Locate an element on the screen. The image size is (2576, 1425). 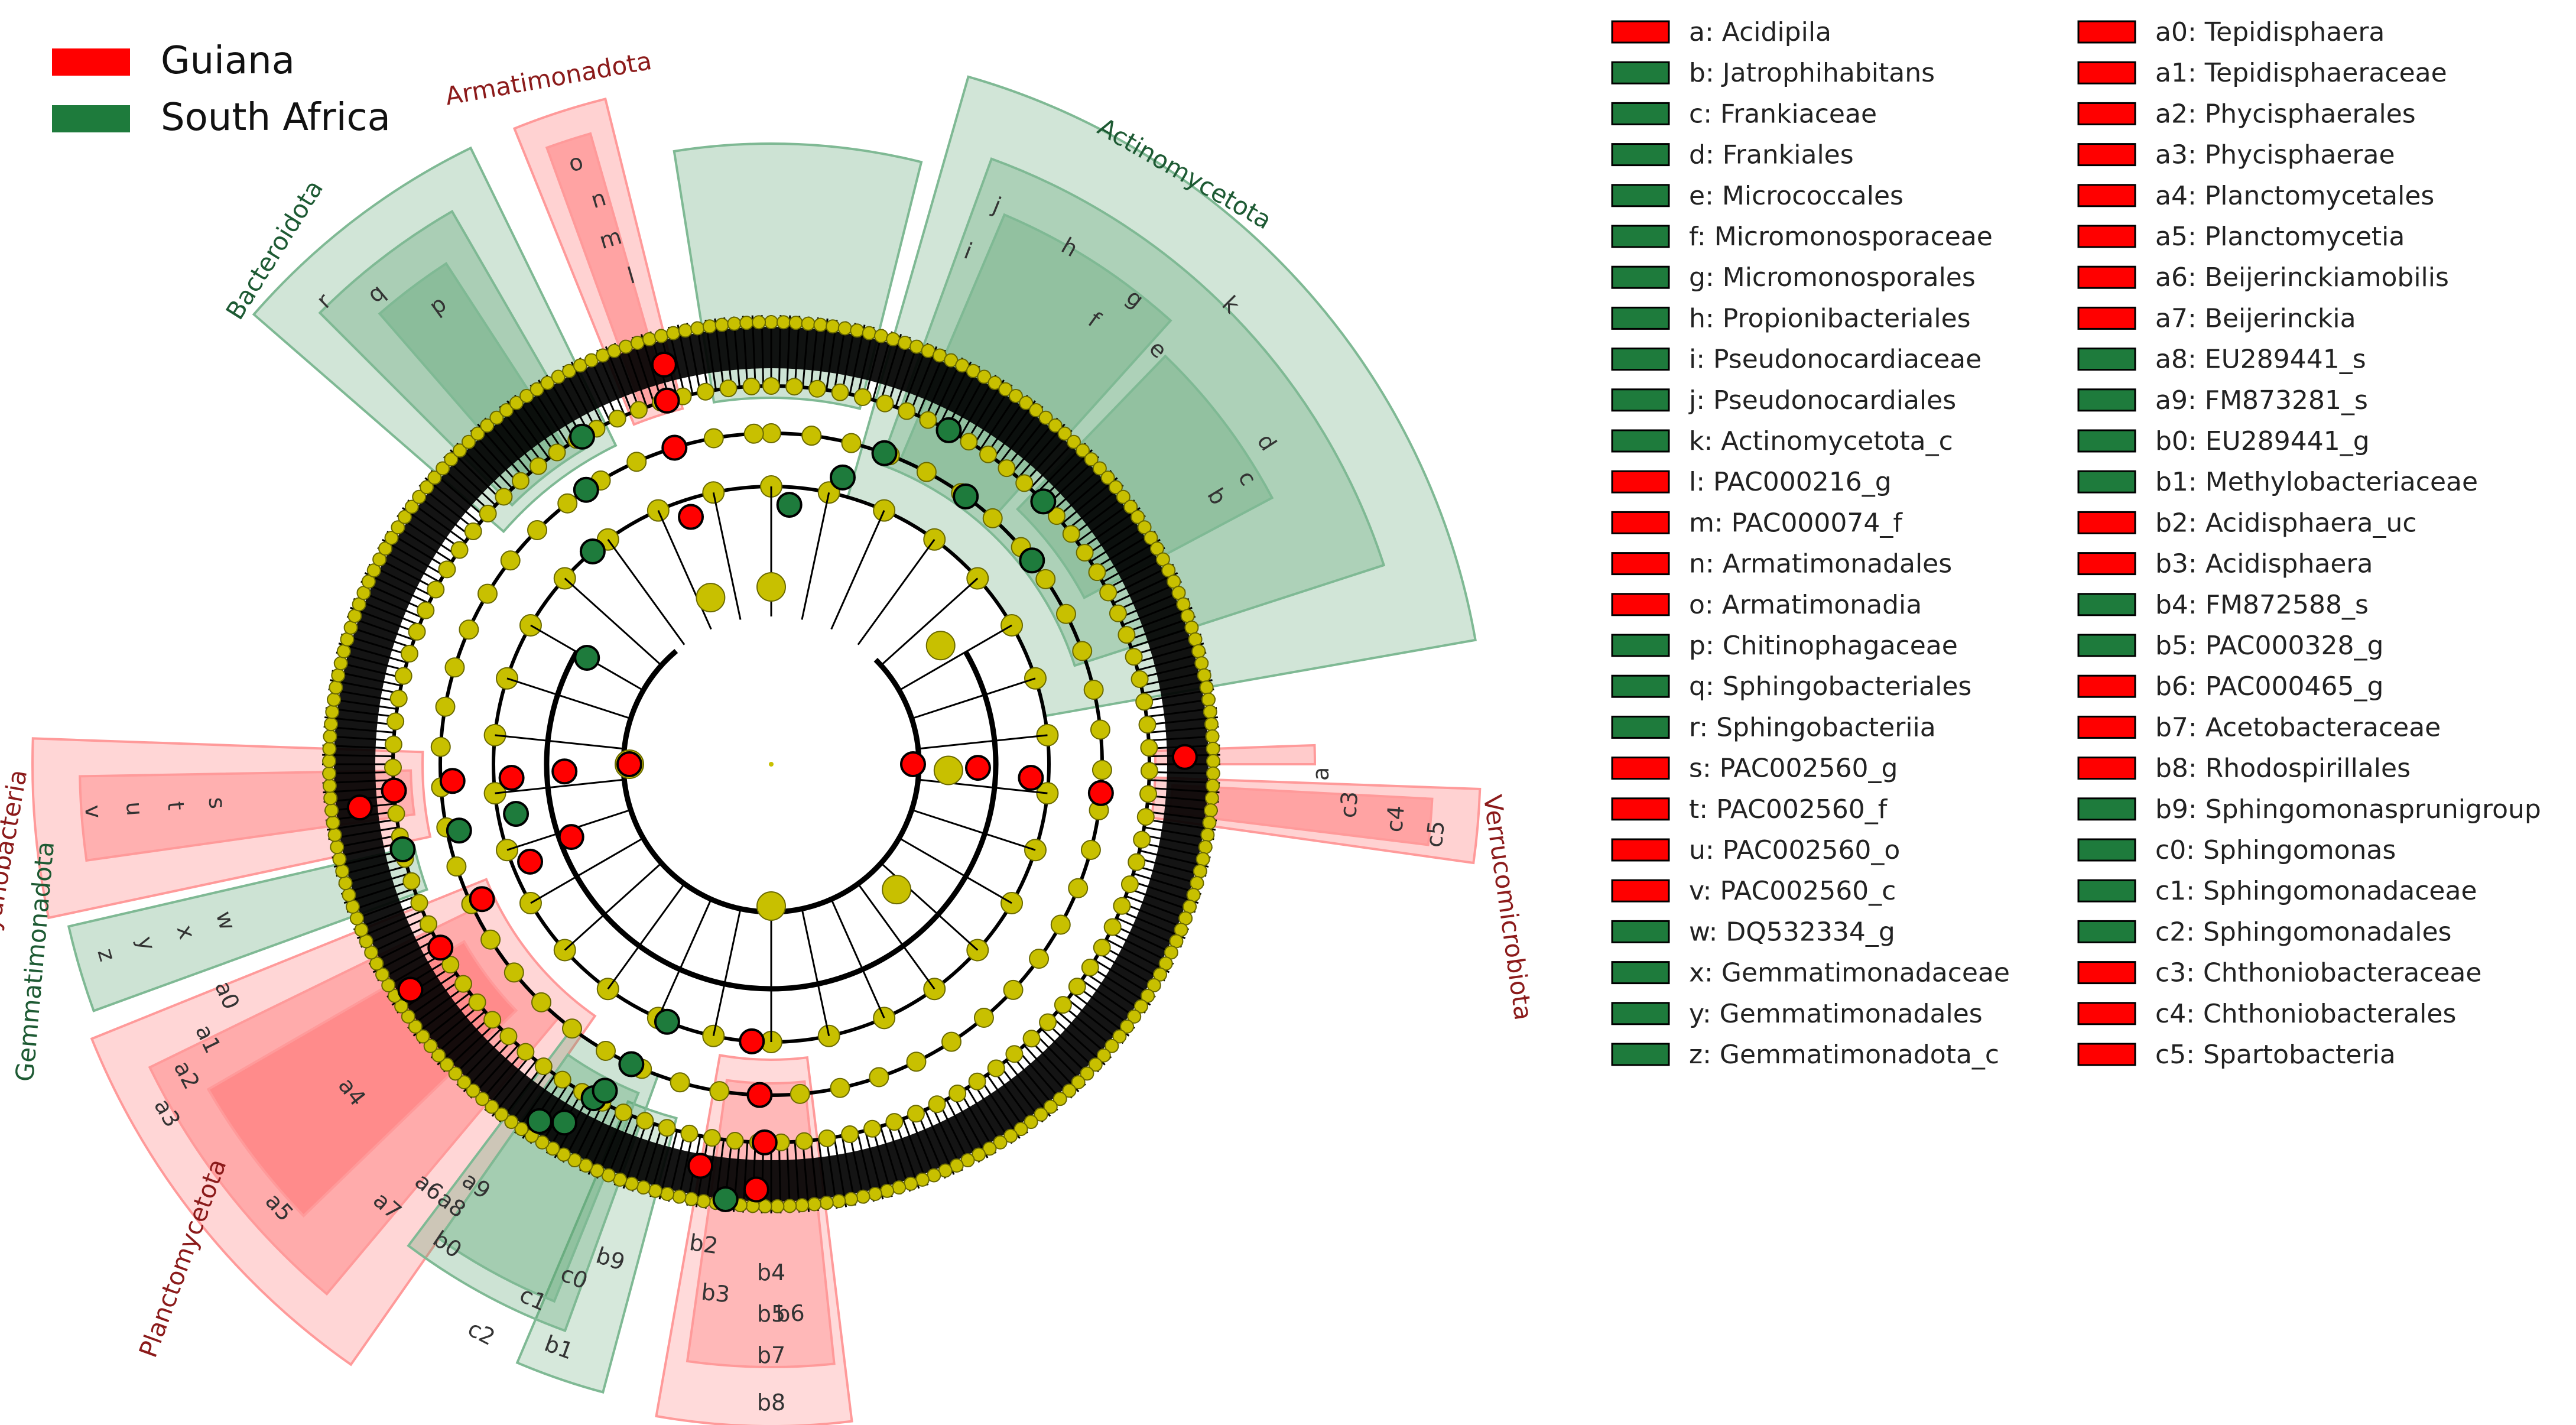
group-label: South Africa is located at coordinates (276, 118).